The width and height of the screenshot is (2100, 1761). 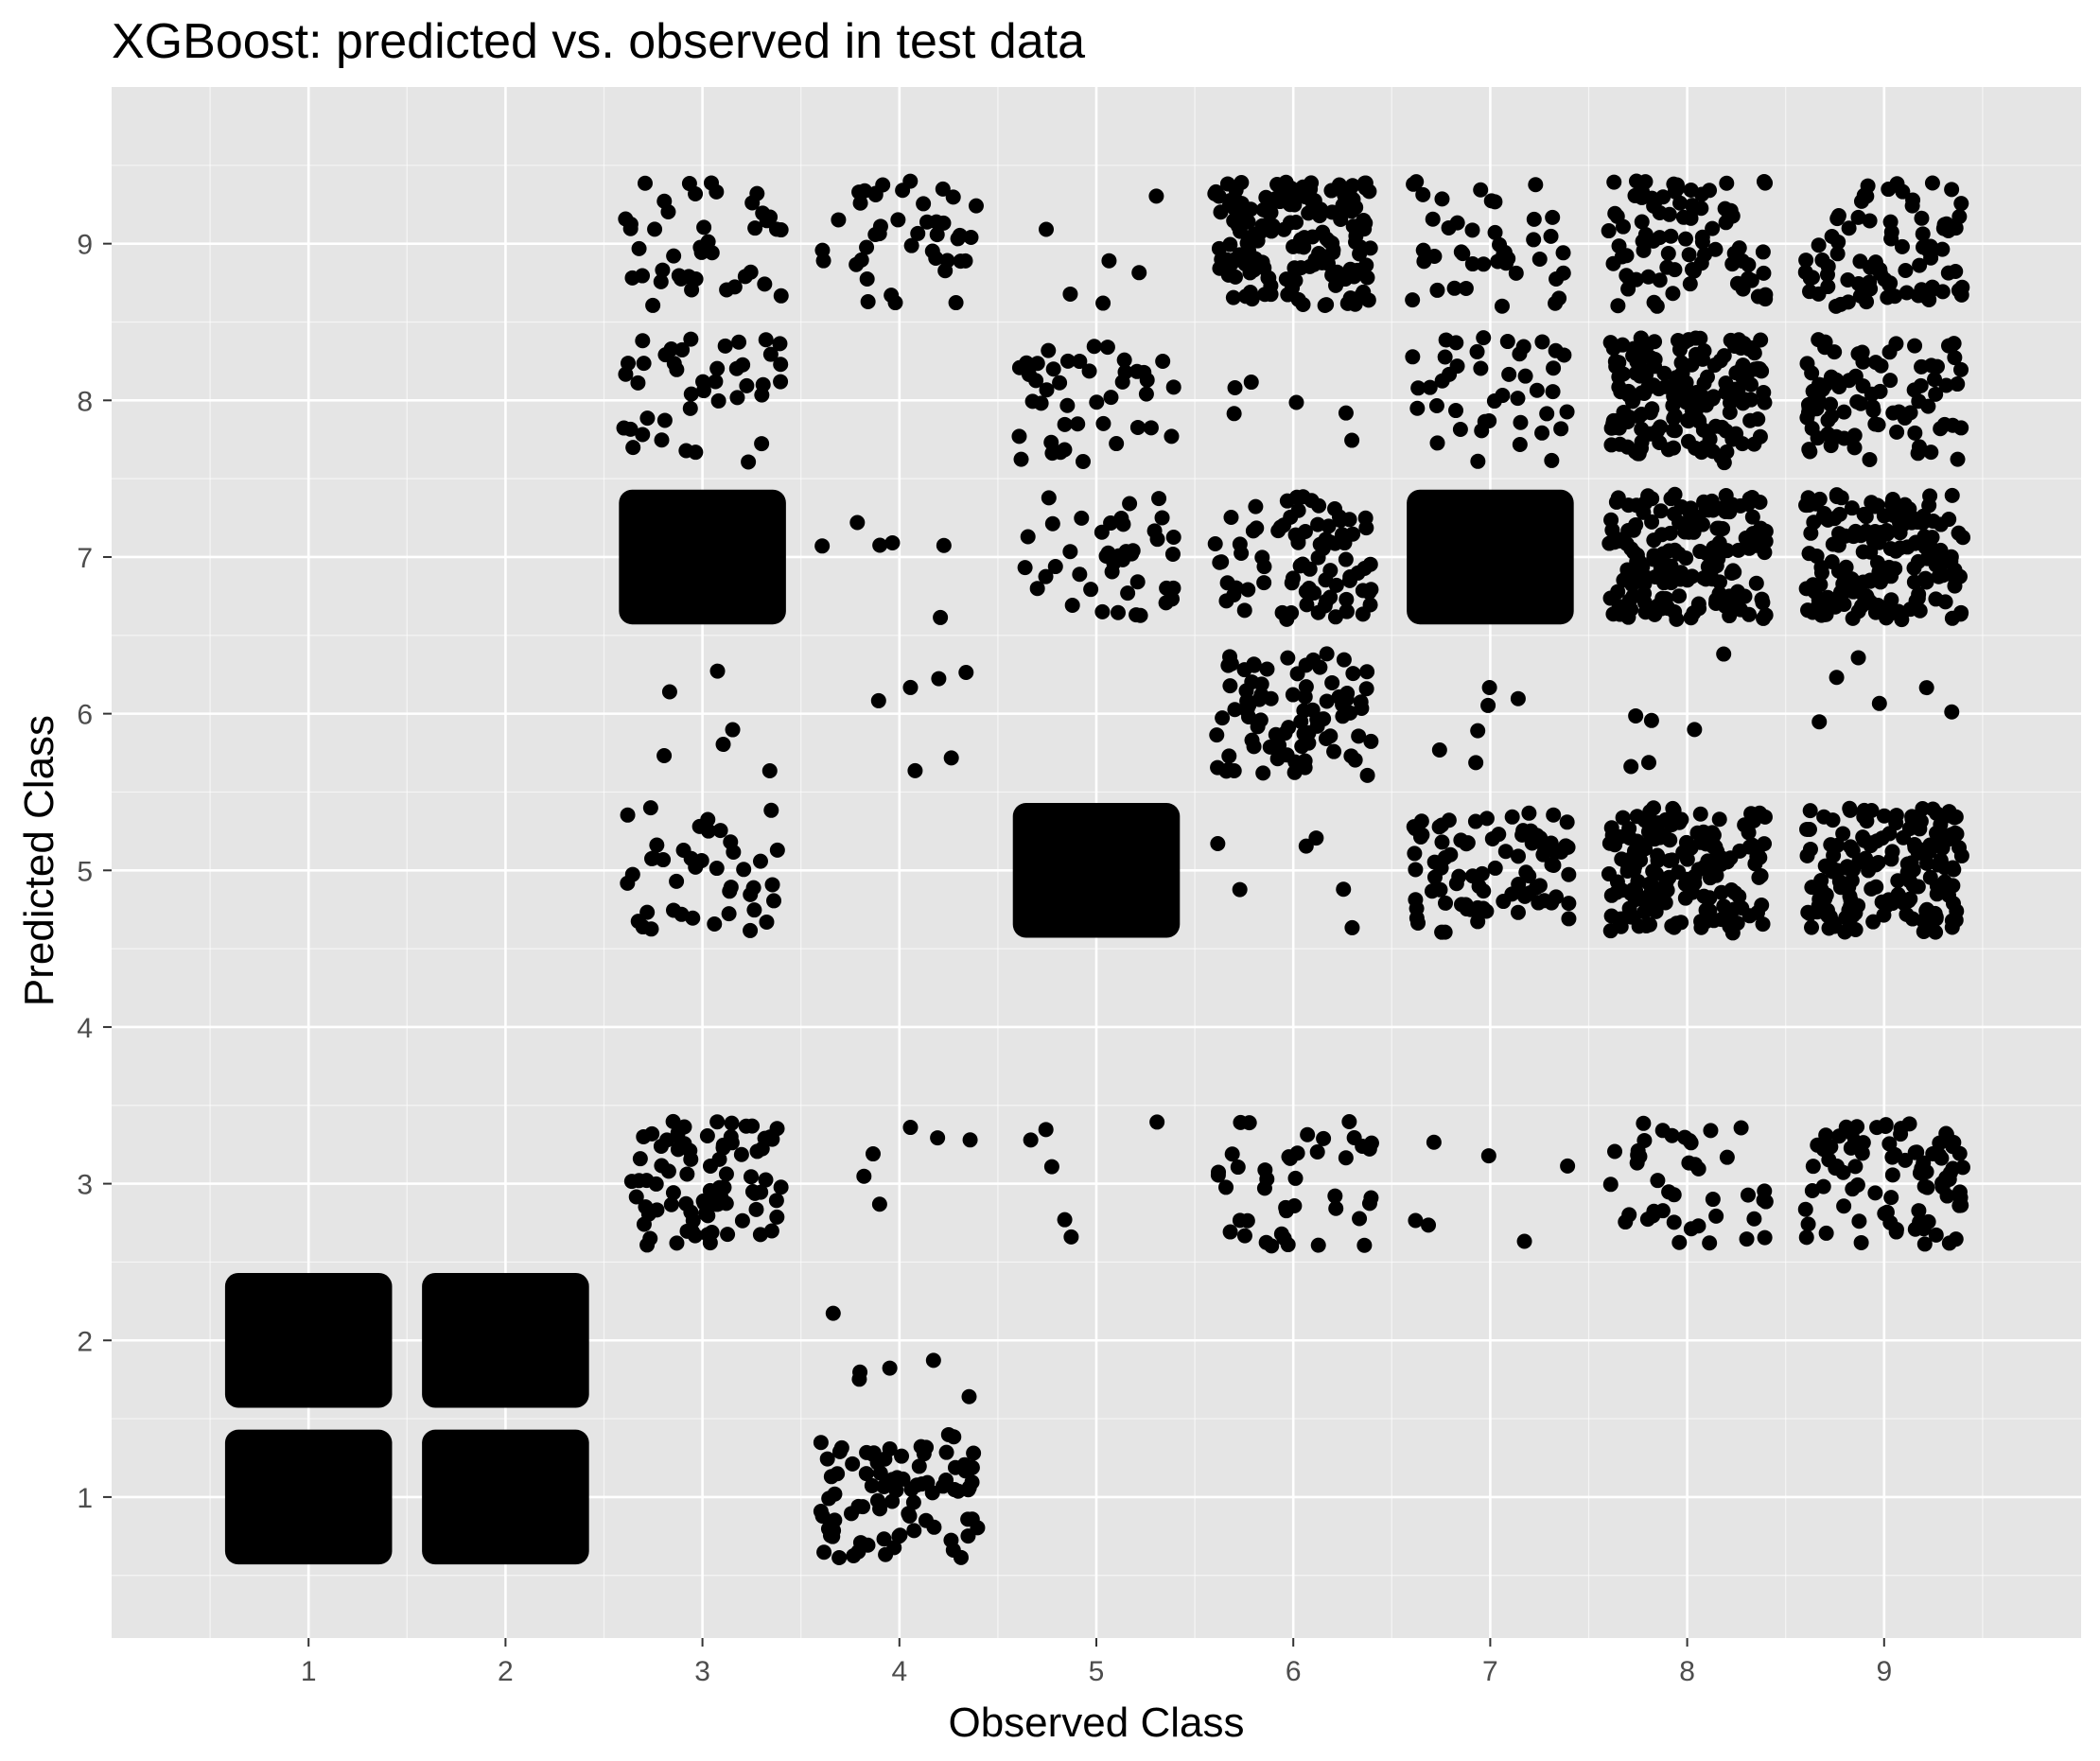 I want to click on y-tick-label: 1, so click(x=85, y=1498).